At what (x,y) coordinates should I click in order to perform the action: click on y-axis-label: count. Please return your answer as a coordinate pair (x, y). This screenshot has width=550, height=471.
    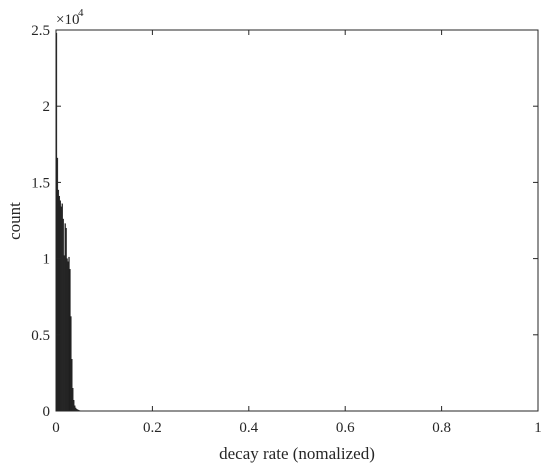
    Looking at the image, I should click on (14, 221).